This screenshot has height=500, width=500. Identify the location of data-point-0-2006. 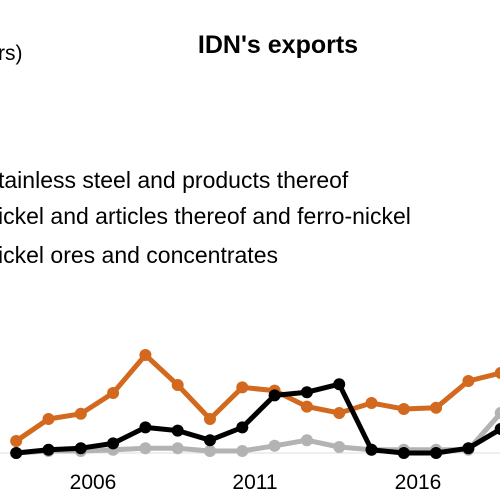
(145, 448).